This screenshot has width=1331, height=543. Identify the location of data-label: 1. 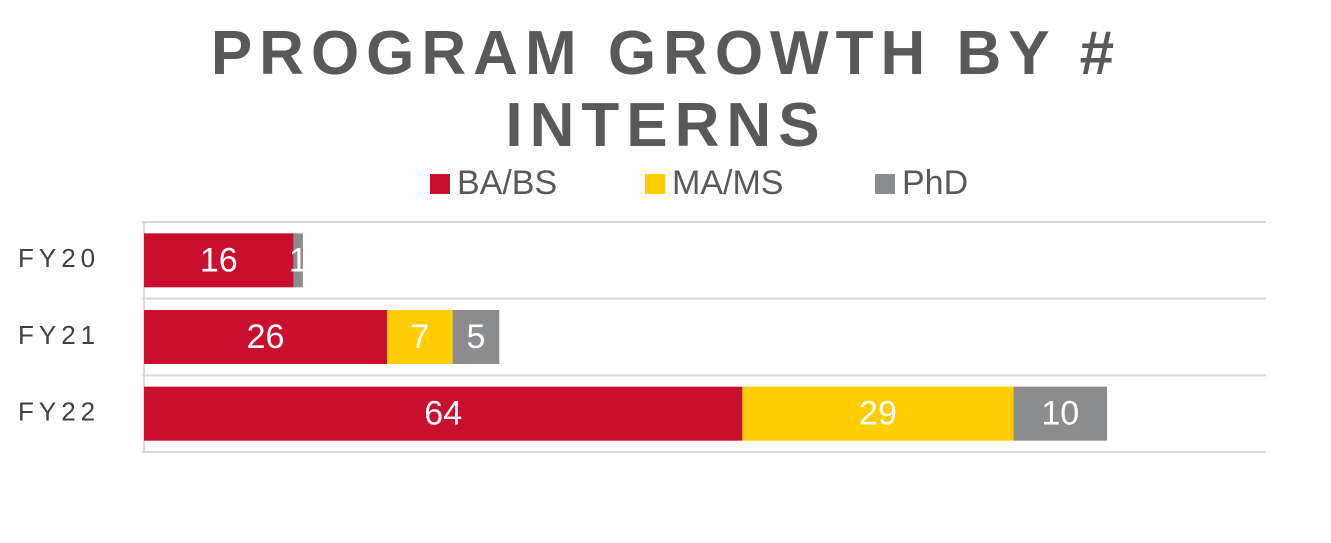
(298, 260).